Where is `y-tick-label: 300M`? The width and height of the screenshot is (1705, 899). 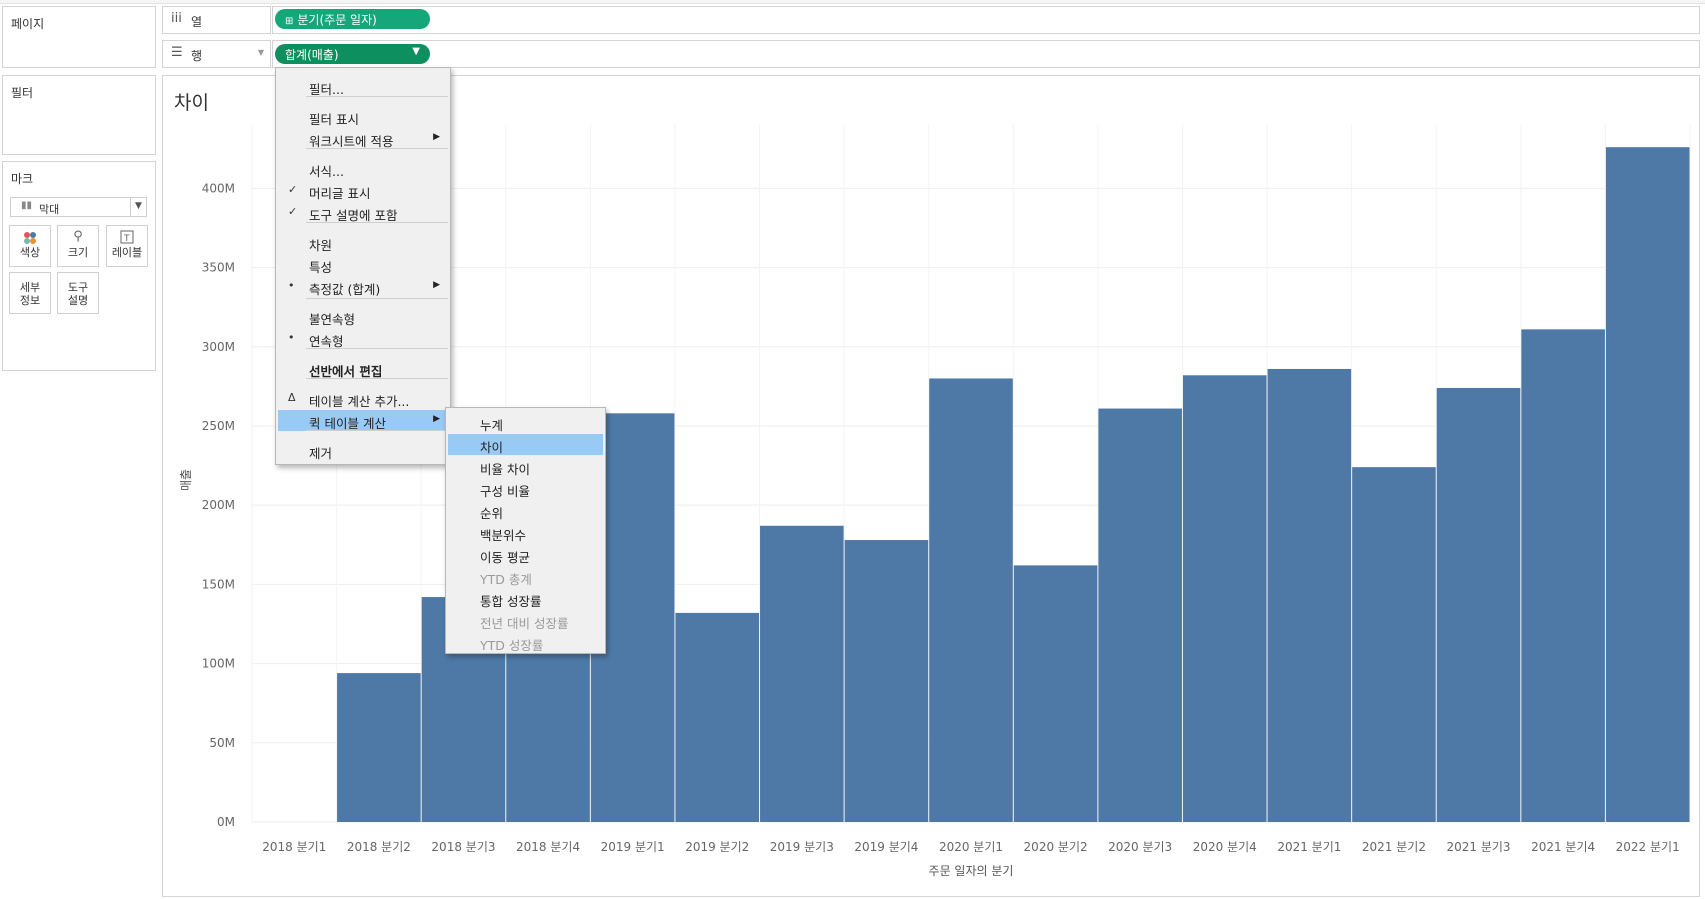 y-tick-label: 300M is located at coordinates (218, 347).